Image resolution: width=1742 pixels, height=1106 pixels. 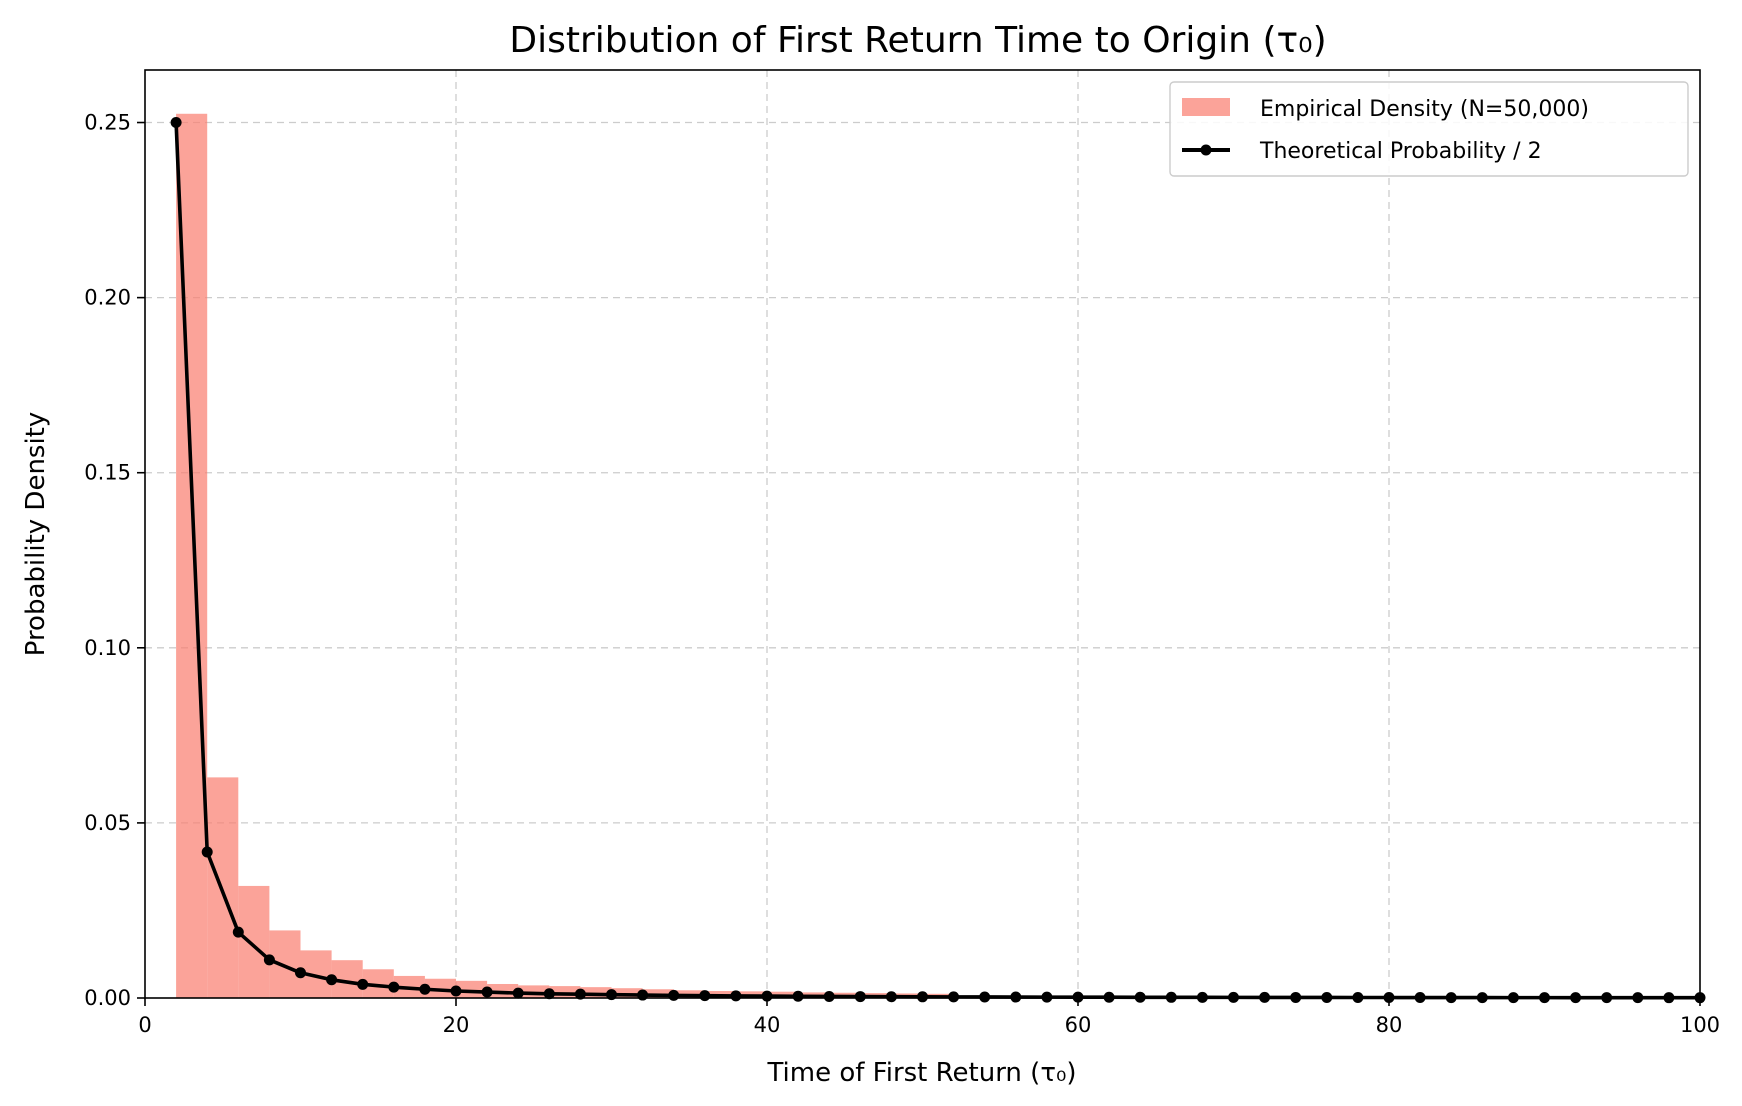 What do you see at coordinates (107, 998) in the screenshot?
I see `y-tick-label: 0.00` at bounding box center [107, 998].